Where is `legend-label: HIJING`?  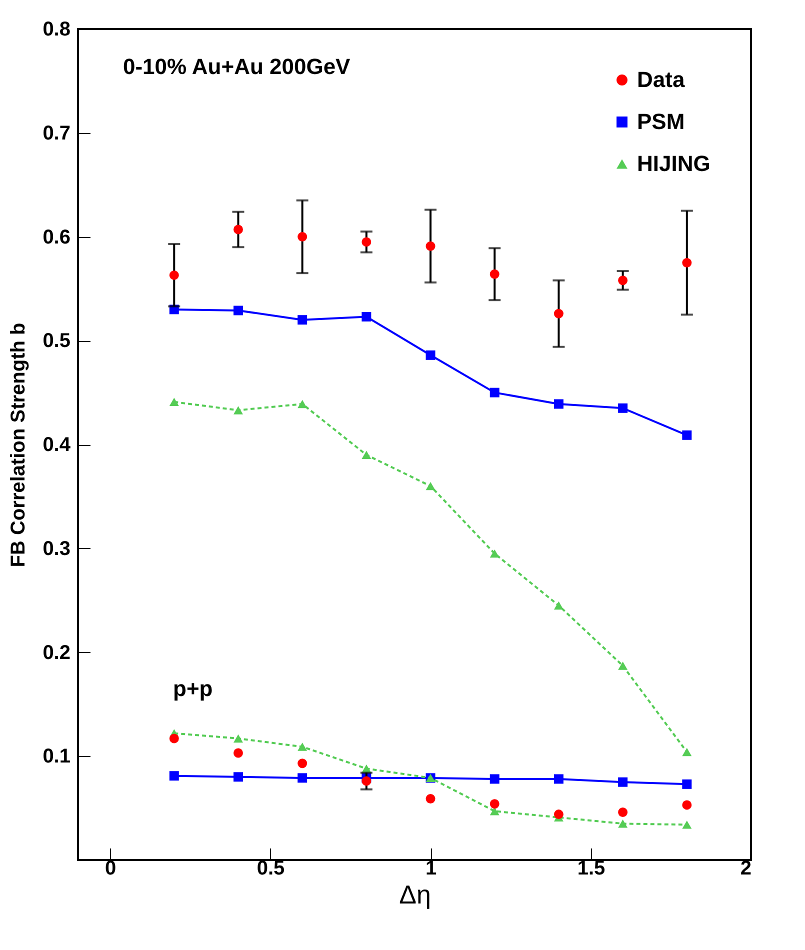 legend-label: HIJING is located at coordinates (673, 163).